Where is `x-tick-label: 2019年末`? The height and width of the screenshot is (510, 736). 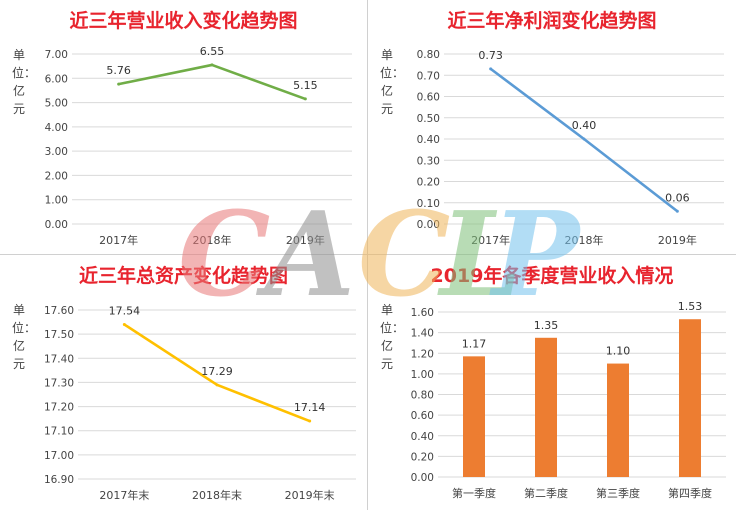
x-tick-label: 2019年末 is located at coordinates (310, 495).